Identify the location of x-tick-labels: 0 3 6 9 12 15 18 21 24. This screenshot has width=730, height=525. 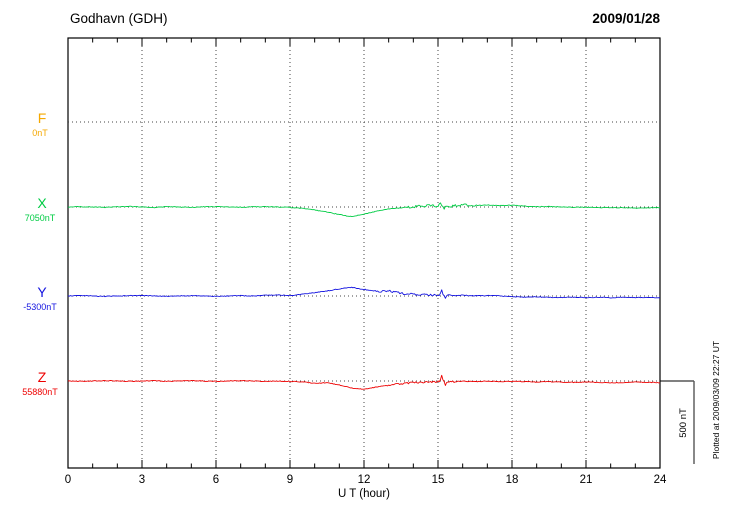
(366, 480).